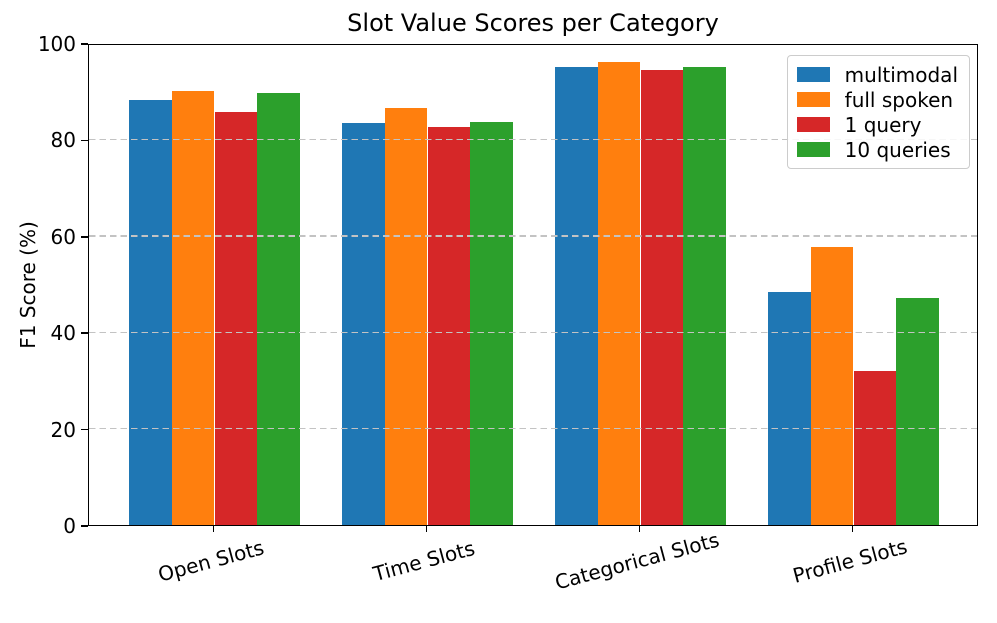 This screenshot has width=997, height=623. Describe the element at coordinates (636, 561) in the screenshot. I see `x-tick-label-2: Categorical Slots` at that location.